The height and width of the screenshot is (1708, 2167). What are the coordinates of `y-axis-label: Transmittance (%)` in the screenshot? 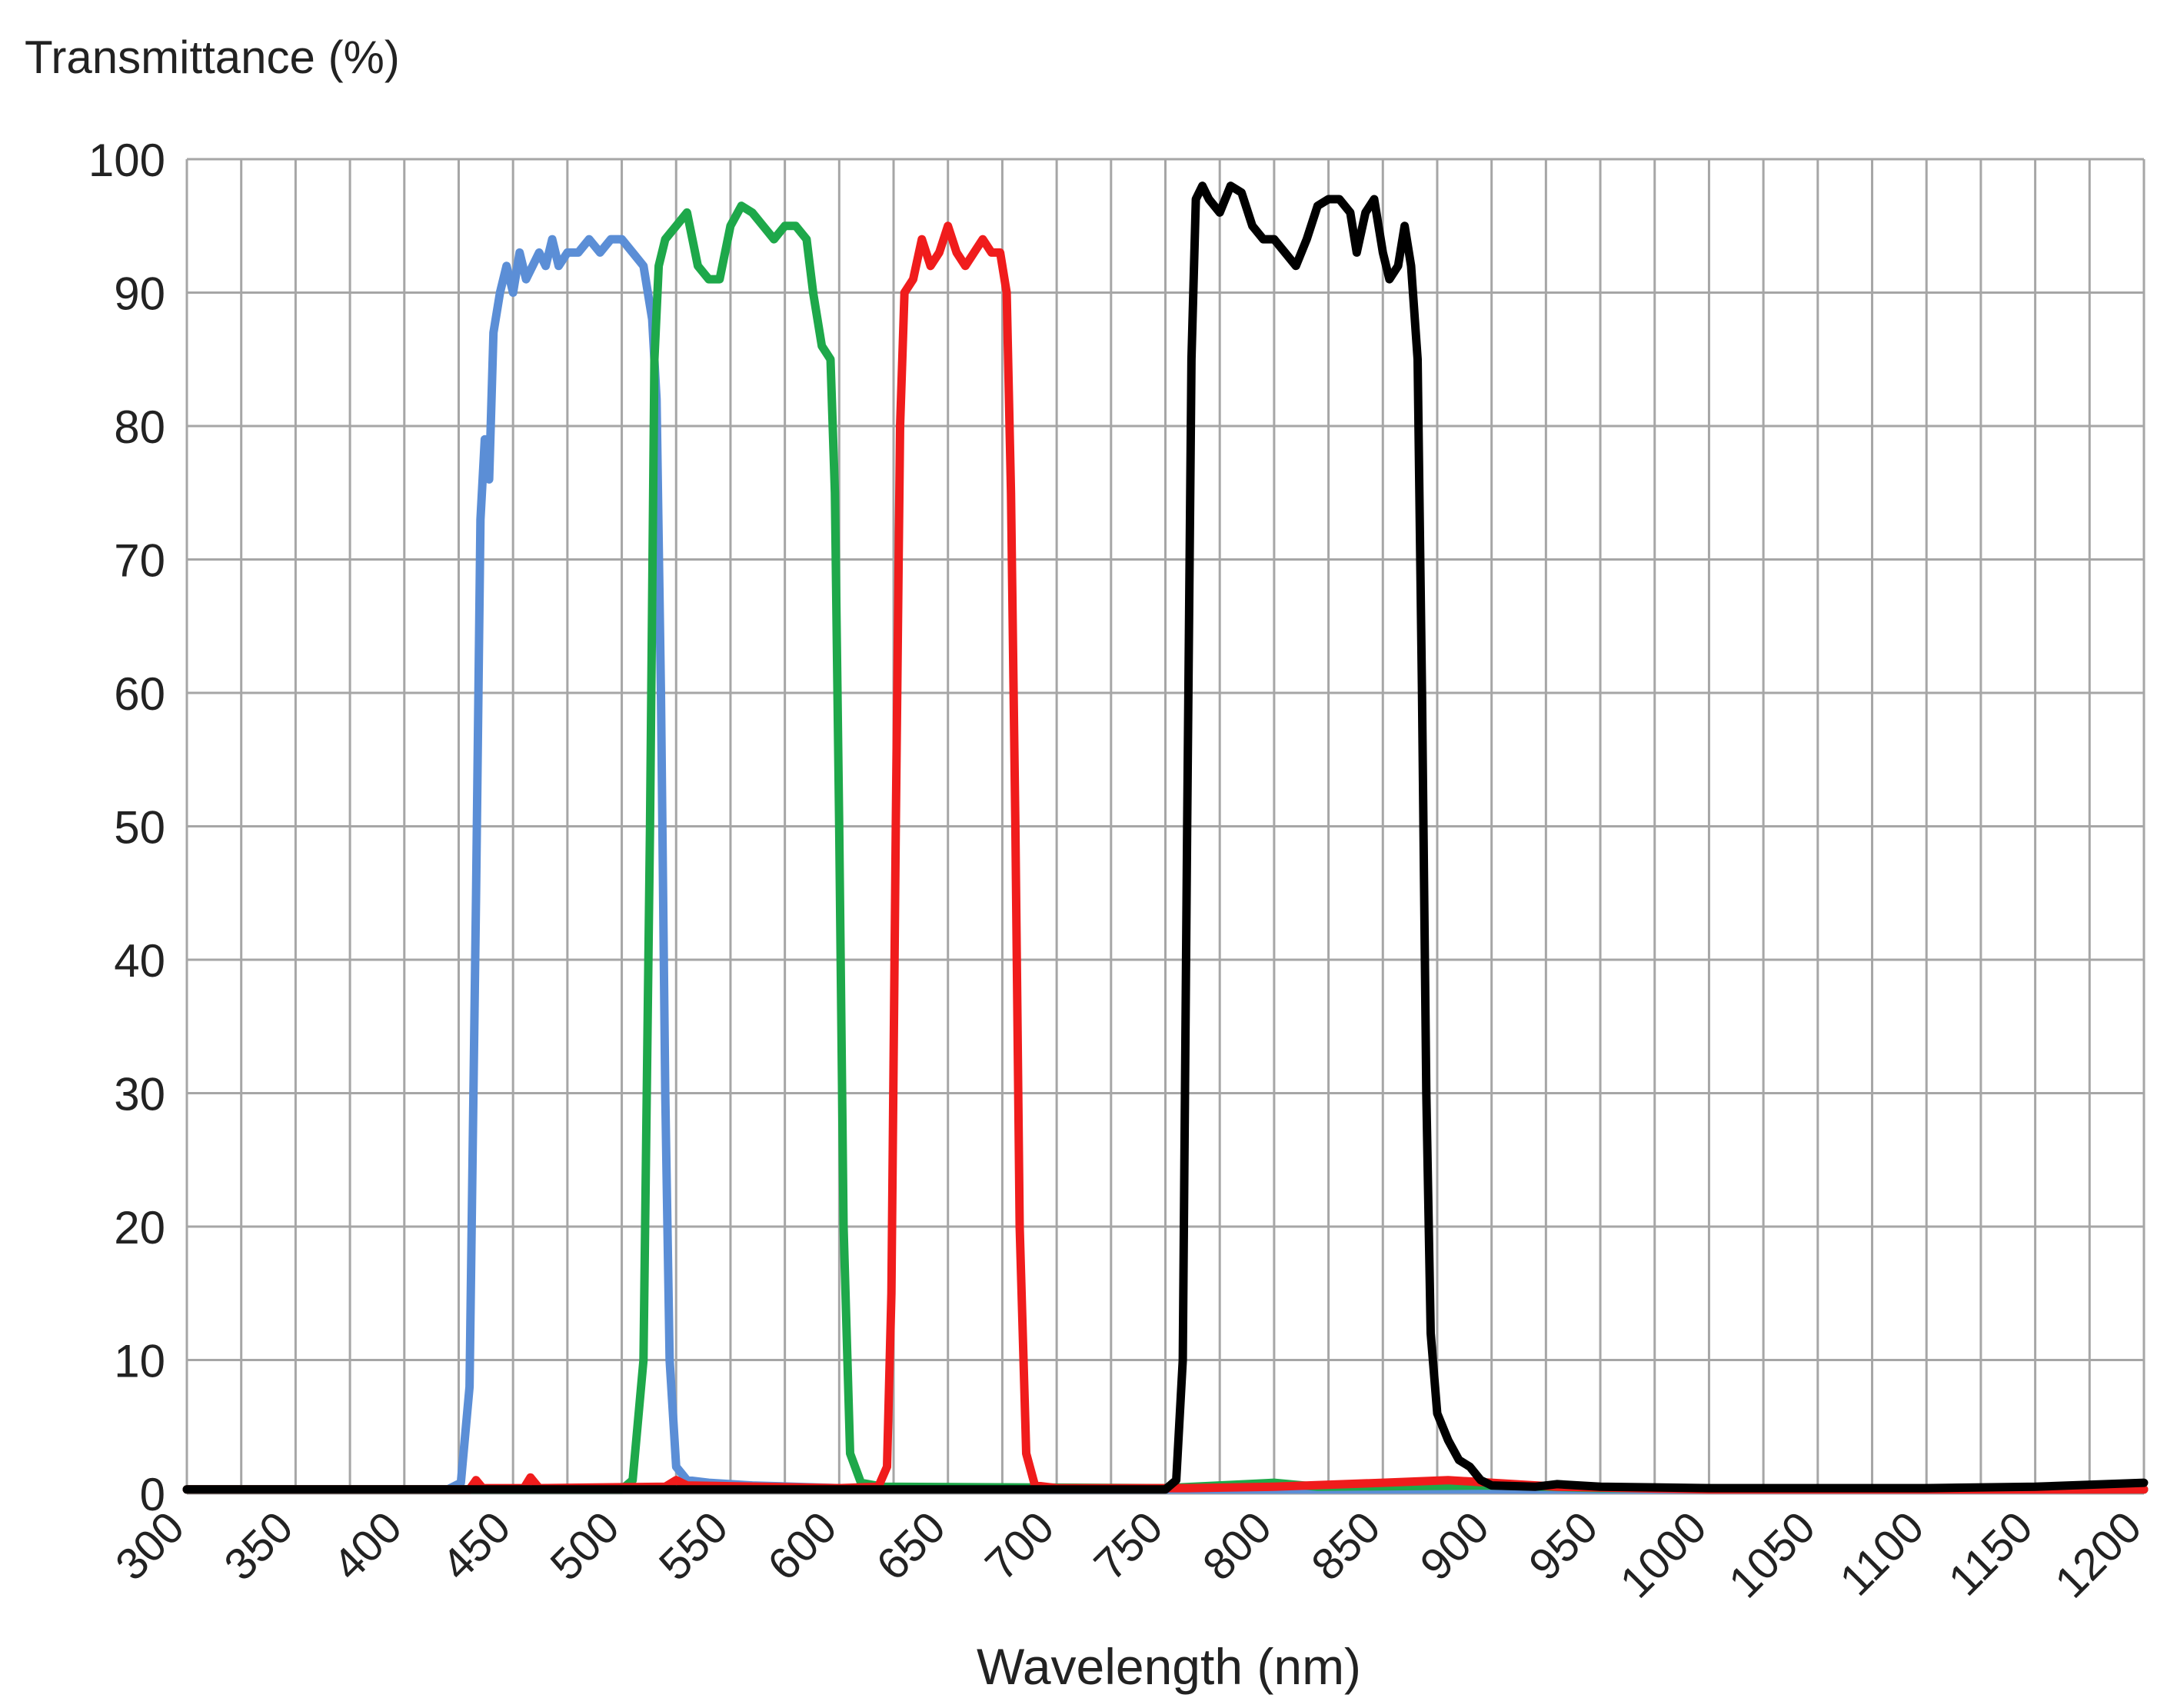 It's located at (212, 57).